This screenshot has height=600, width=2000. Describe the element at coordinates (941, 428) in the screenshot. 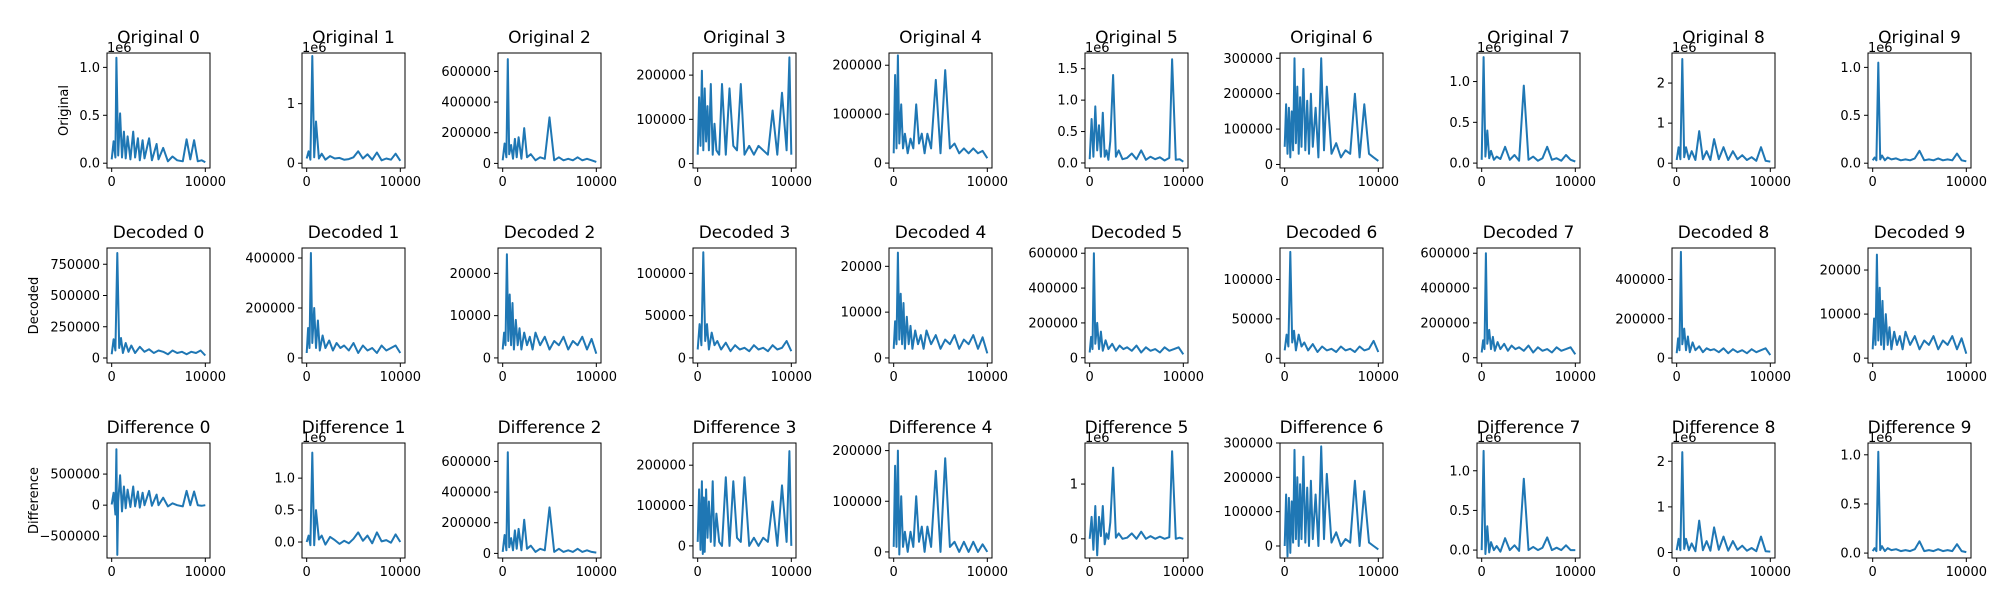

I see `subplot-title: Difference 4` at that location.